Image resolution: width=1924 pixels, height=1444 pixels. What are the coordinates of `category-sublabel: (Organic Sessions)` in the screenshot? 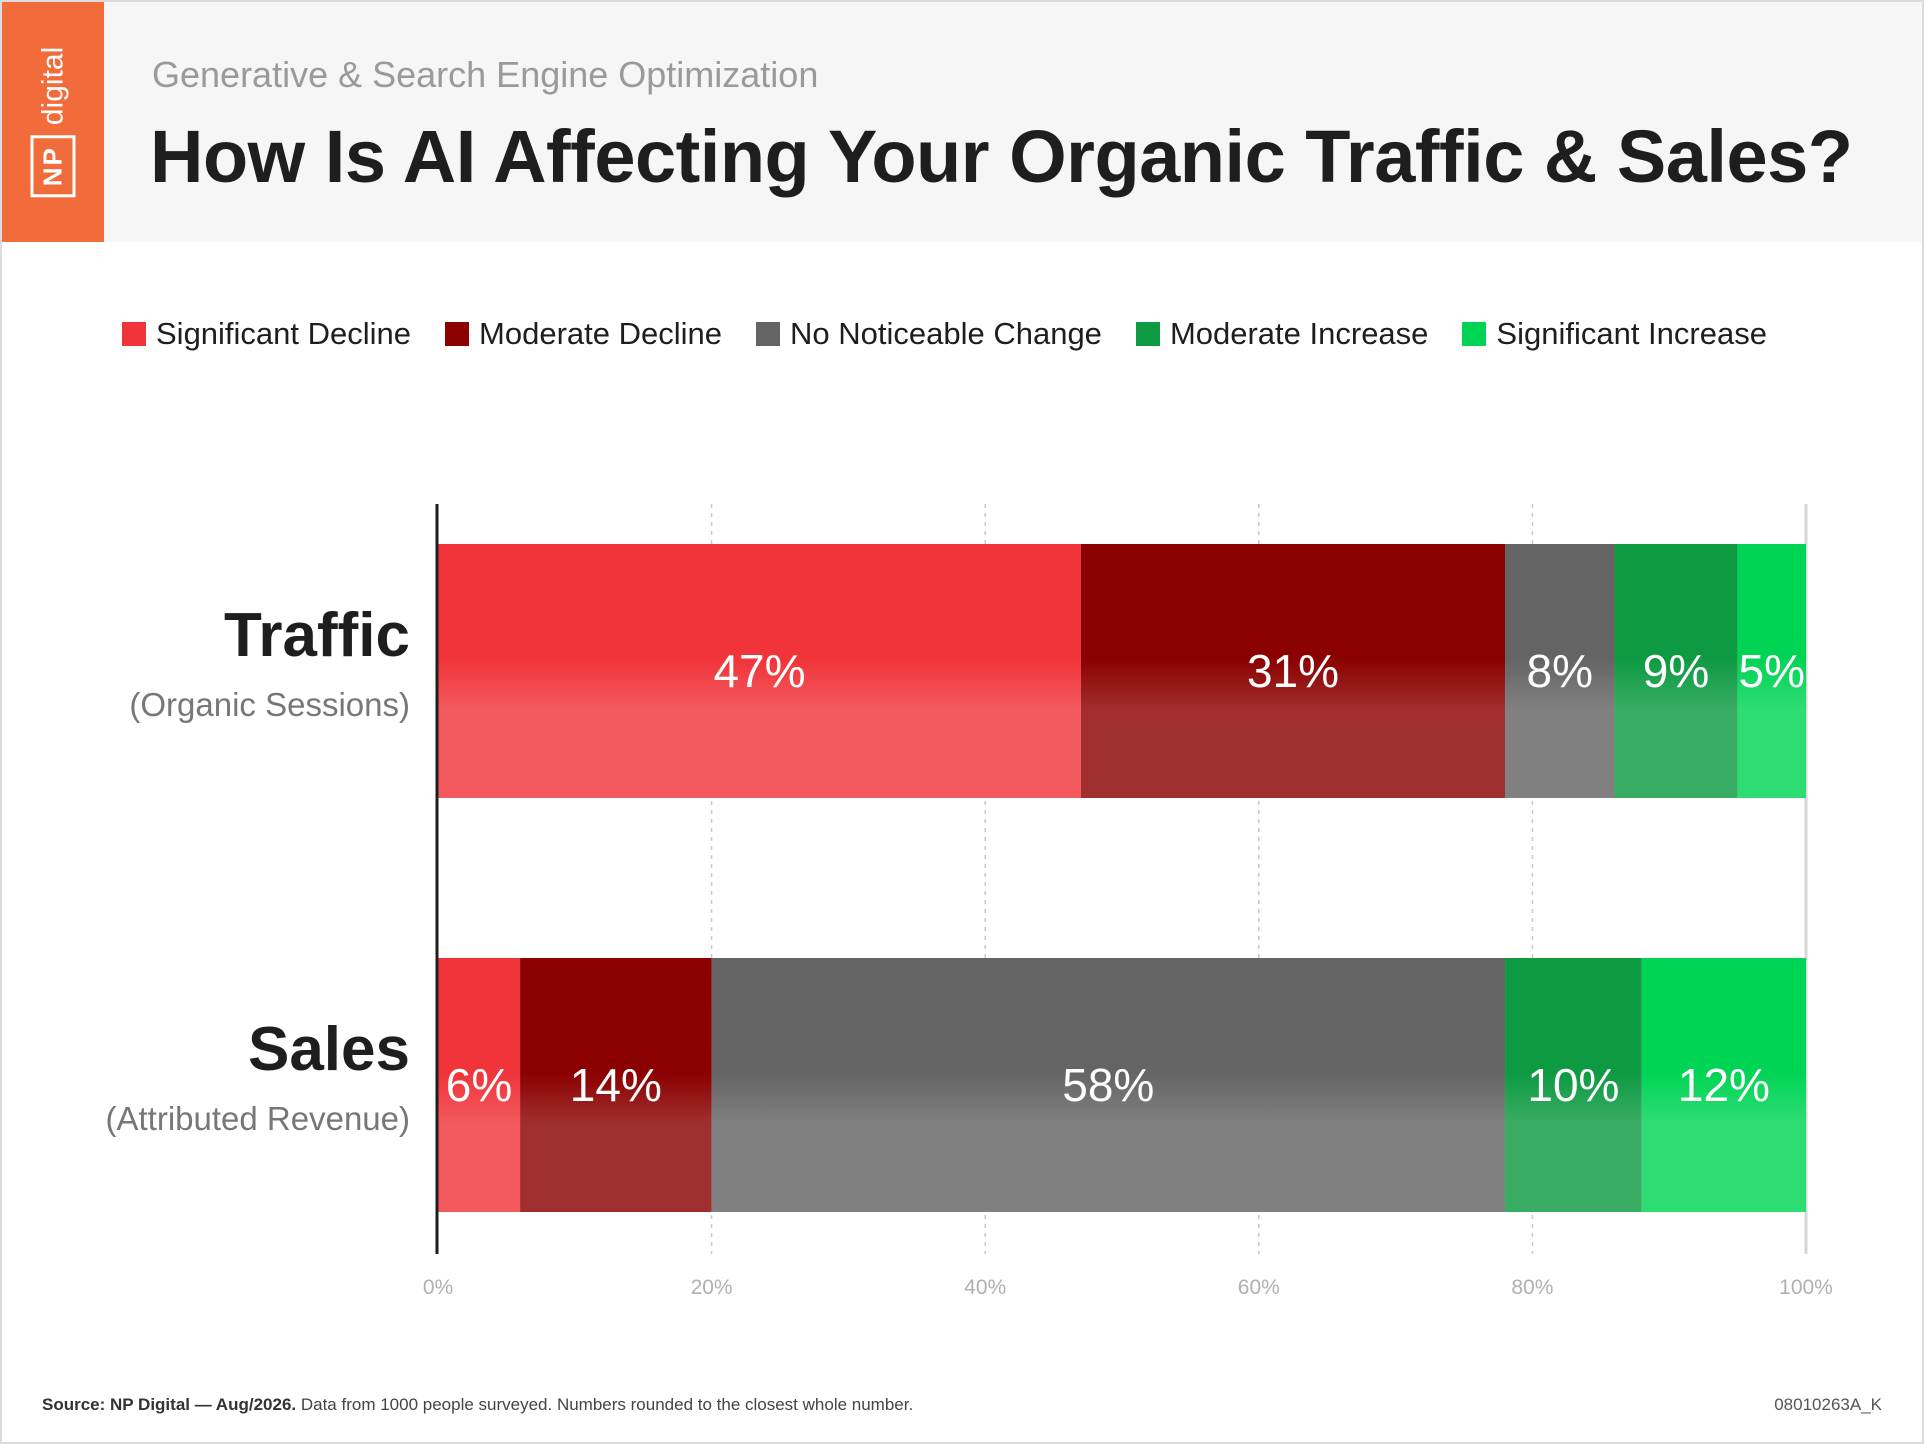 It's located at (269, 704).